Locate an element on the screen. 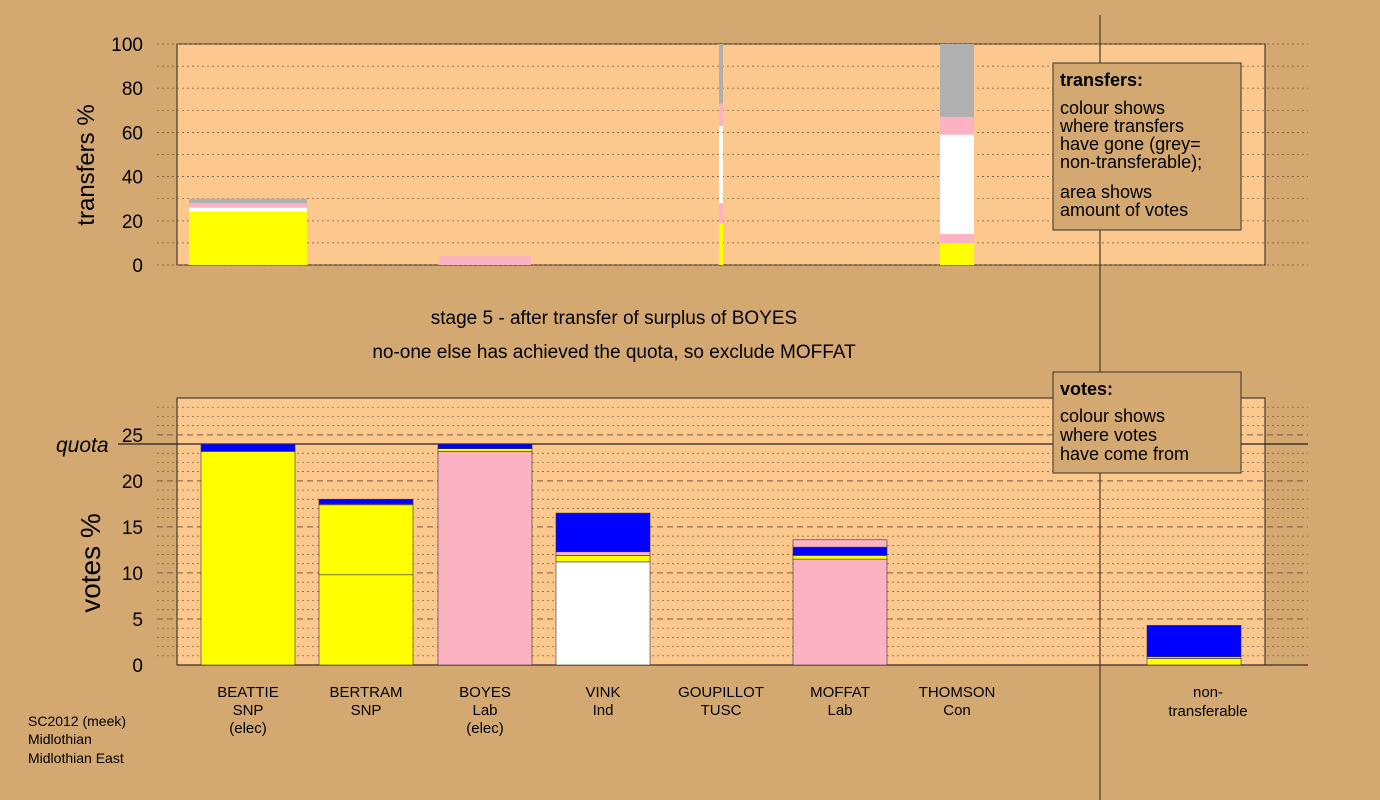 This screenshot has width=1380, height=800. y-tick-label: 40 is located at coordinates (132, 178).